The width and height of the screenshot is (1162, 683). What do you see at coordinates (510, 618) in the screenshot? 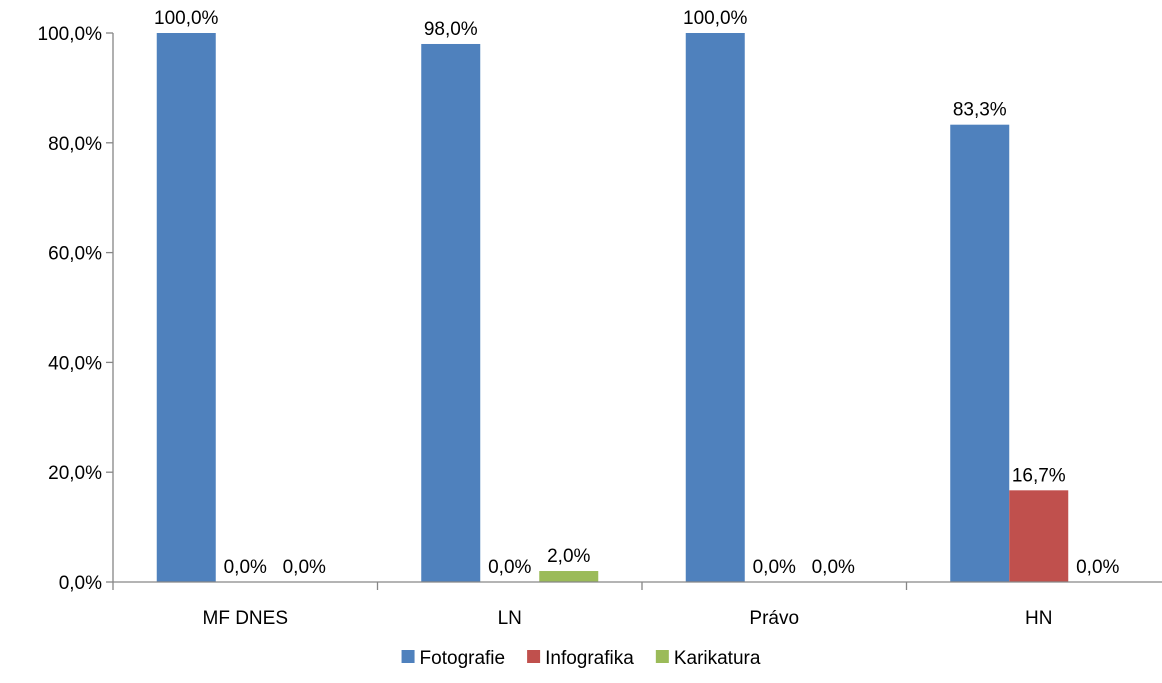
I see `x-category-label: LN` at bounding box center [510, 618].